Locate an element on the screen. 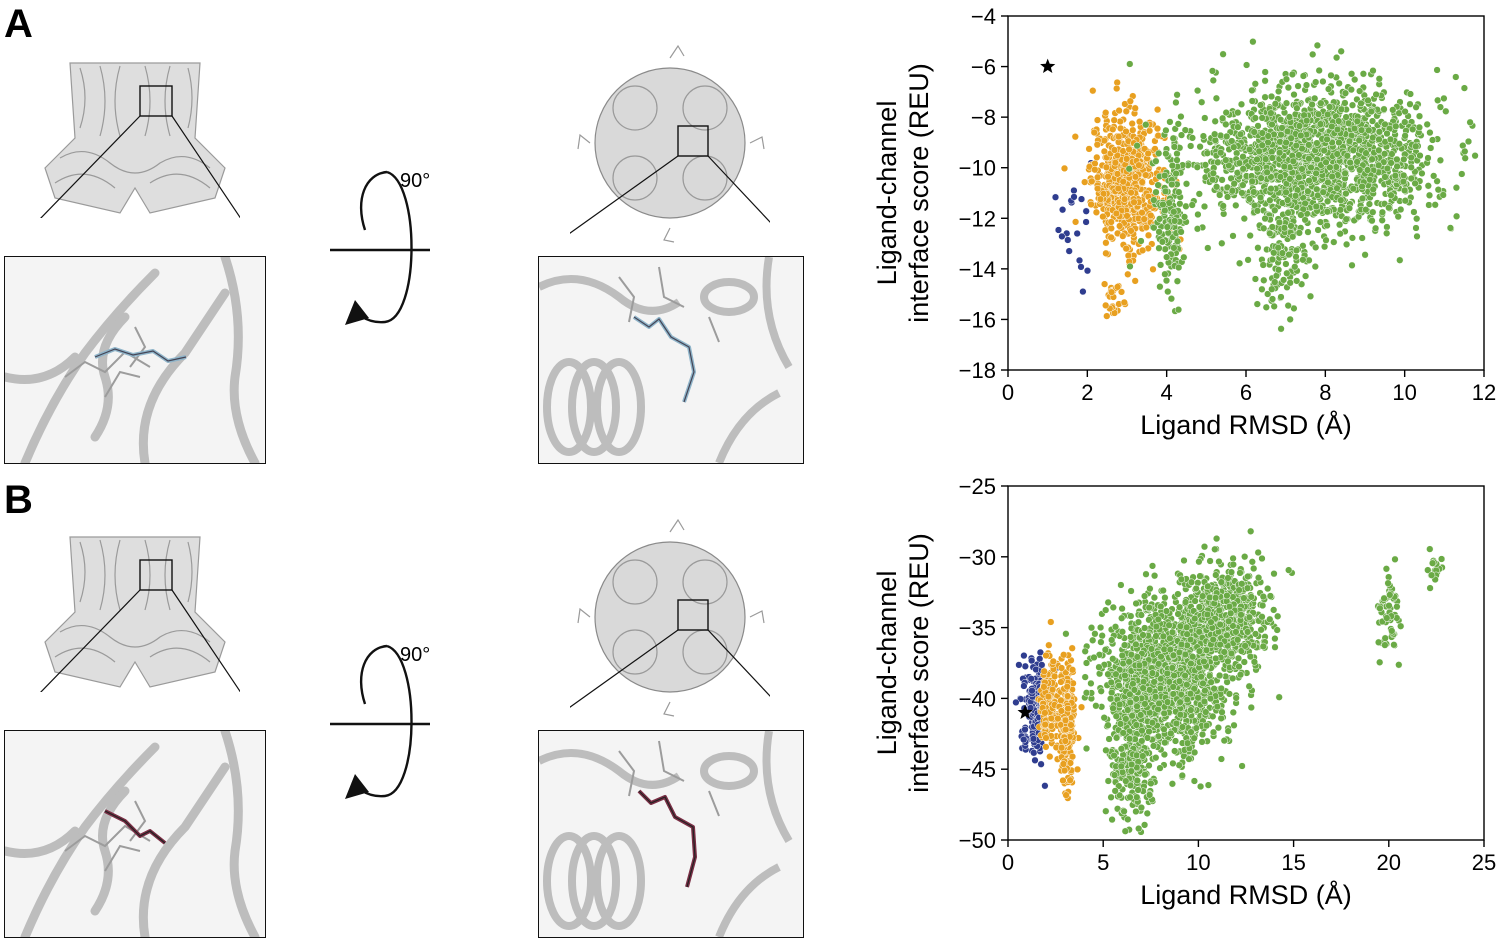 The image size is (1505, 941). helix-cartoon is located at coordinates (666, 834).